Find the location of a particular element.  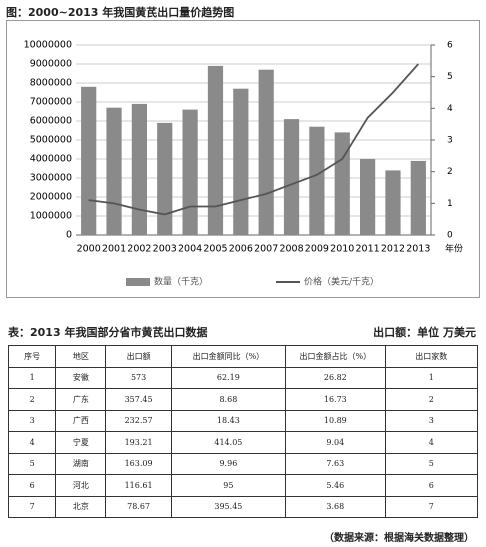

table-cell: 安徽 is located at coordinates (81, 377).